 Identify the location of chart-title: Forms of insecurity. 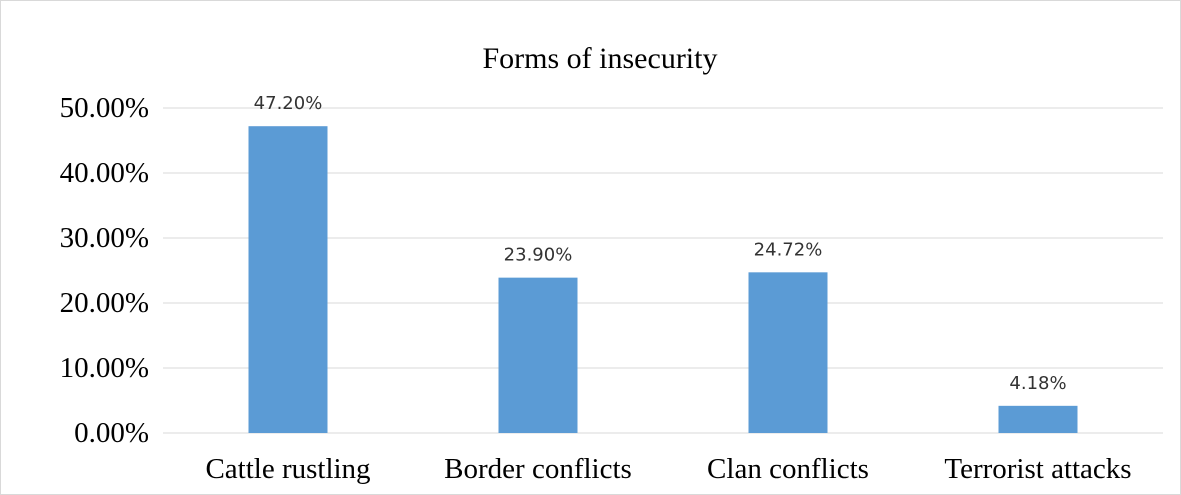
(600, 58).